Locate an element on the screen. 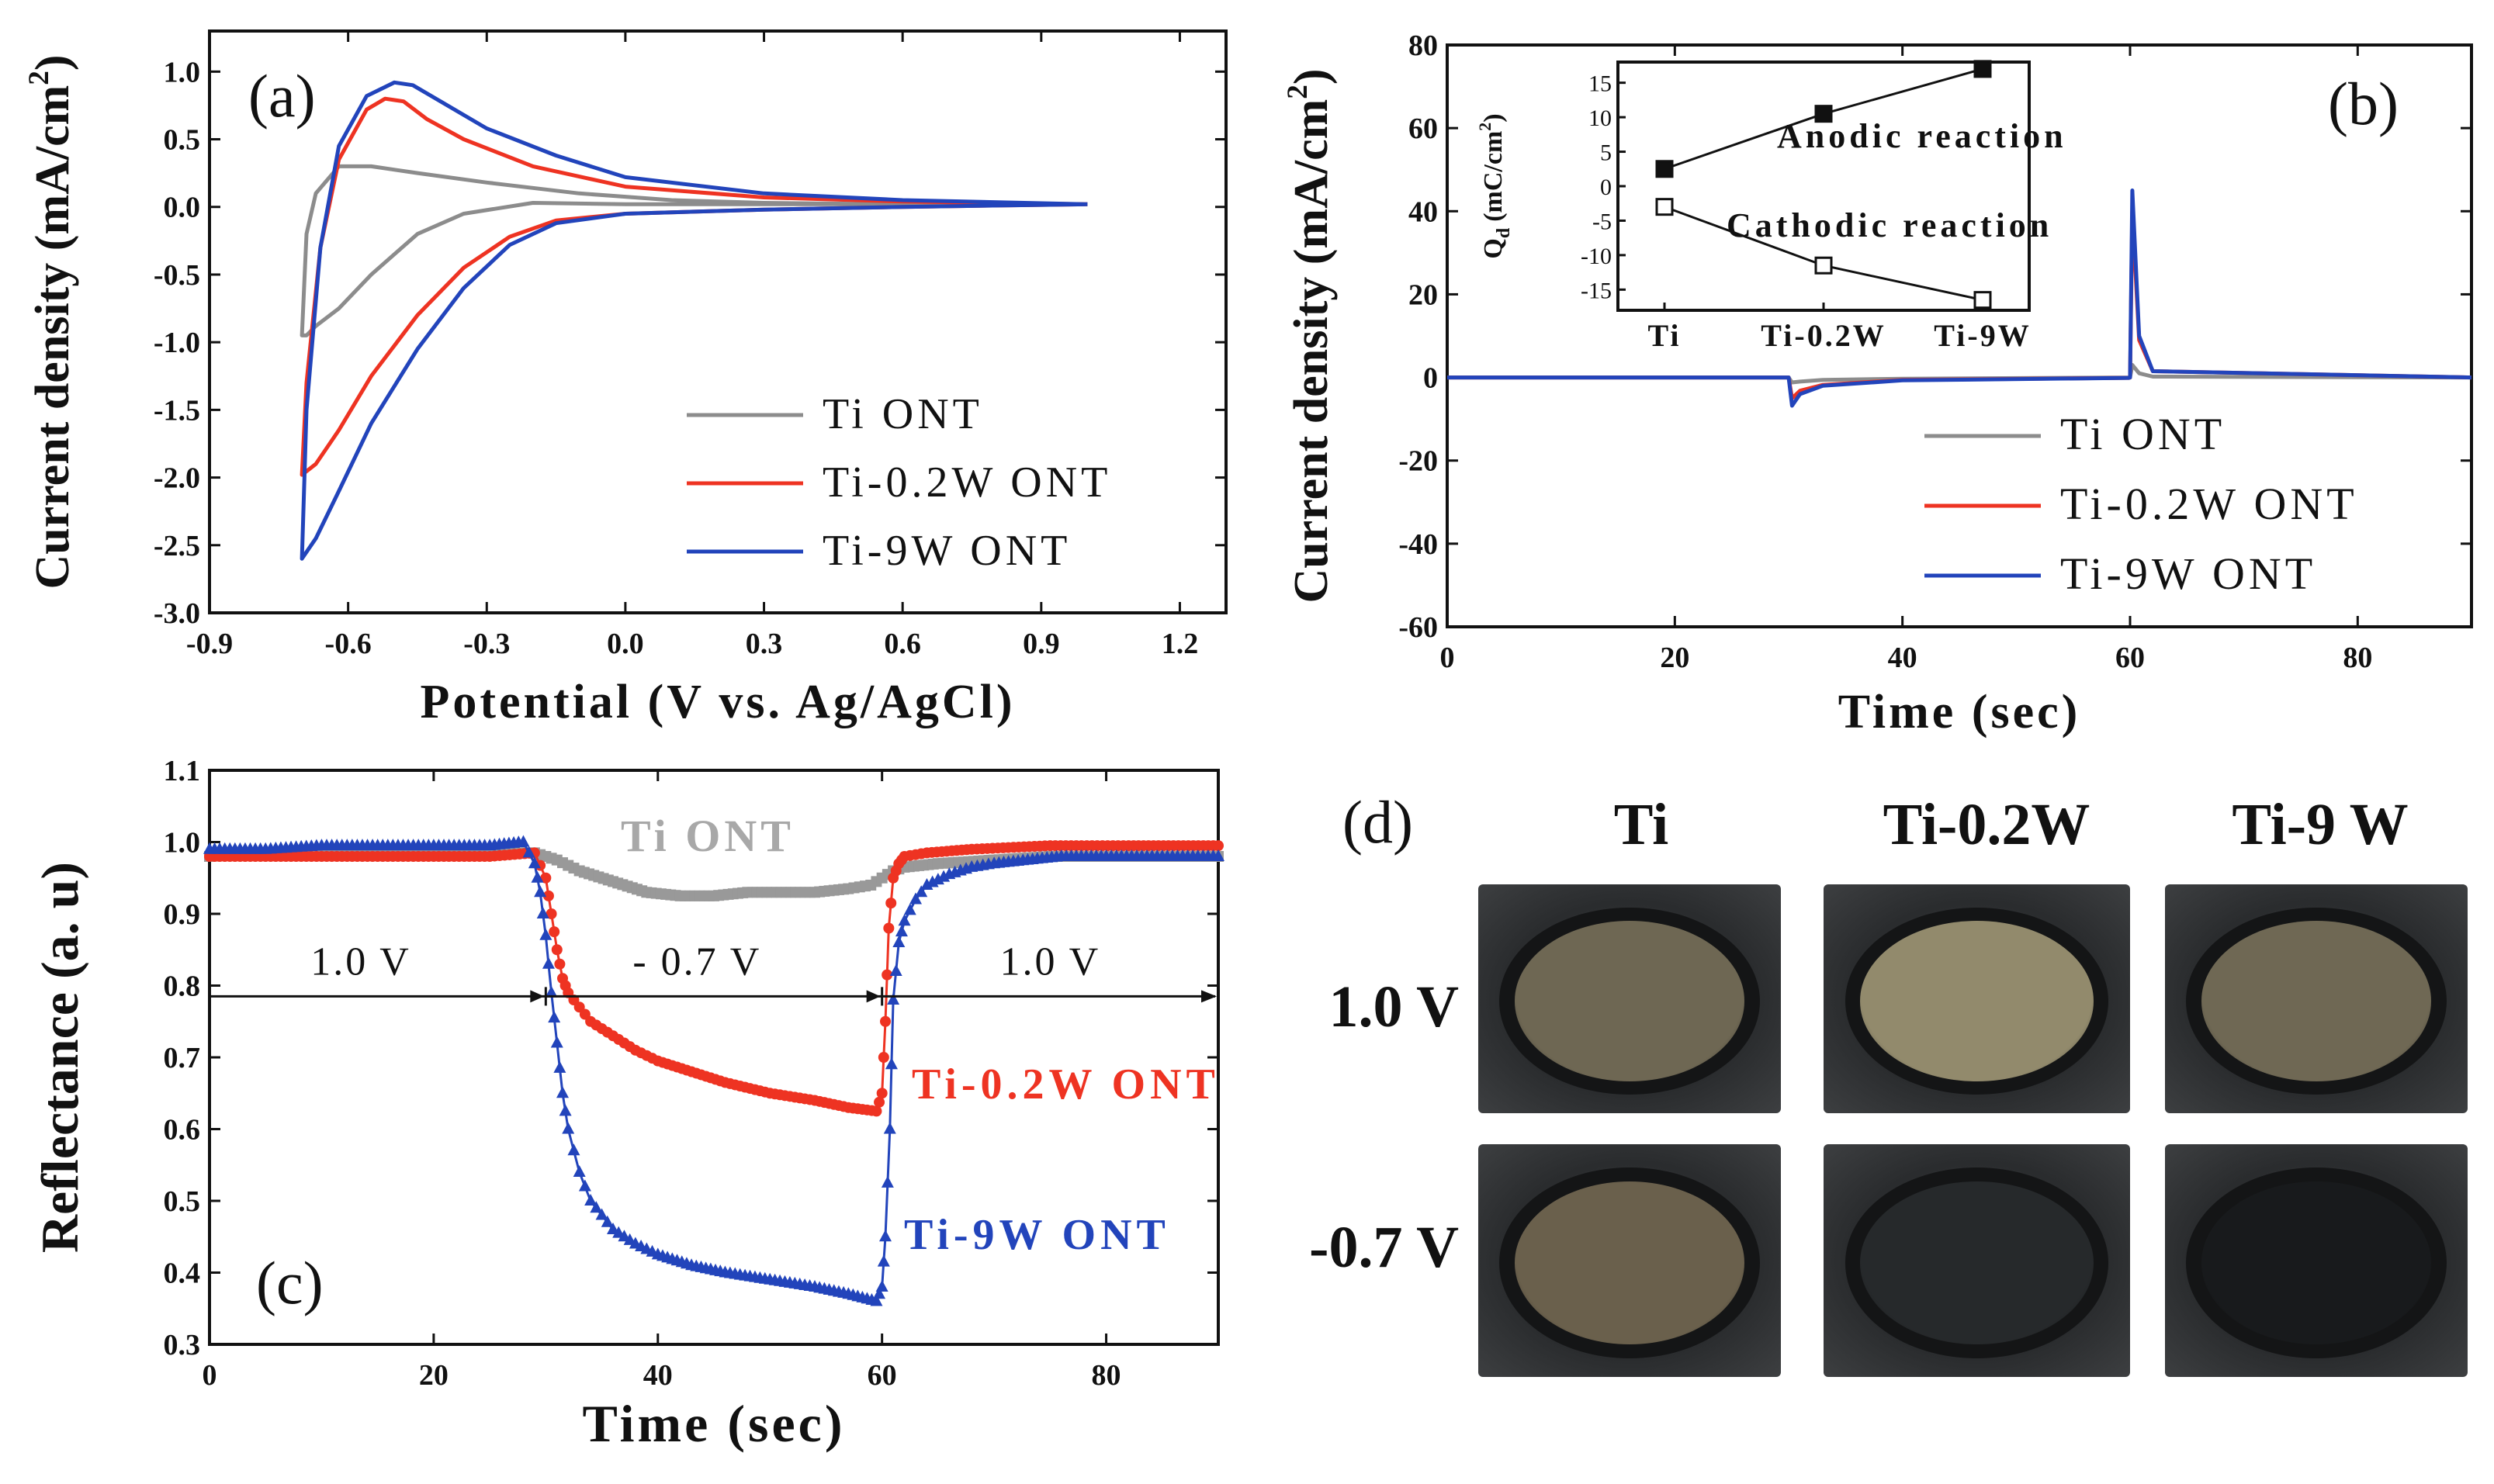 This screenshot has height=1484, width=2494. inset-y-tick-label: 10 is located at coordinates (1600, 118).